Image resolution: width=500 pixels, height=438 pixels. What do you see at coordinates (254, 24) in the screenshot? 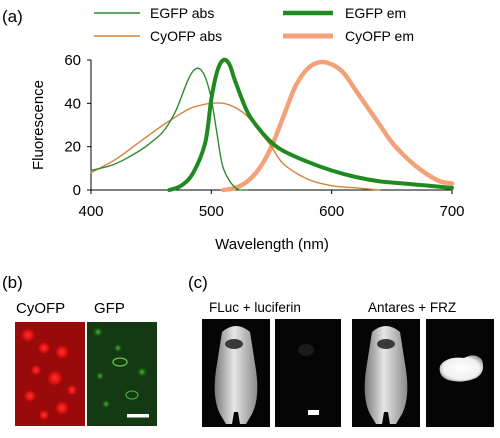
I see `chart-legend: EGFP abs EGFP em CyOFP abs CyOFP em` at bounding box center [254, 24].